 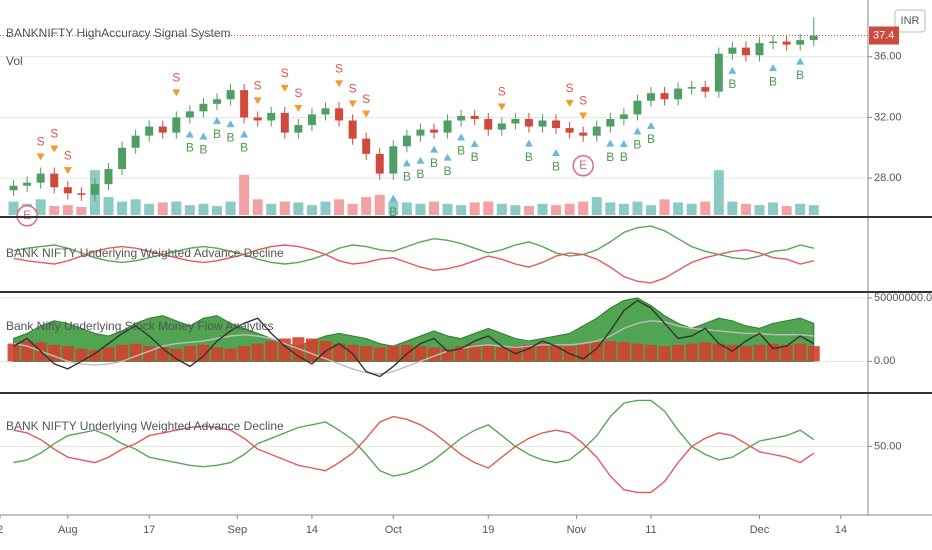 I want to click on currency-button, so click(x=910, y=21).